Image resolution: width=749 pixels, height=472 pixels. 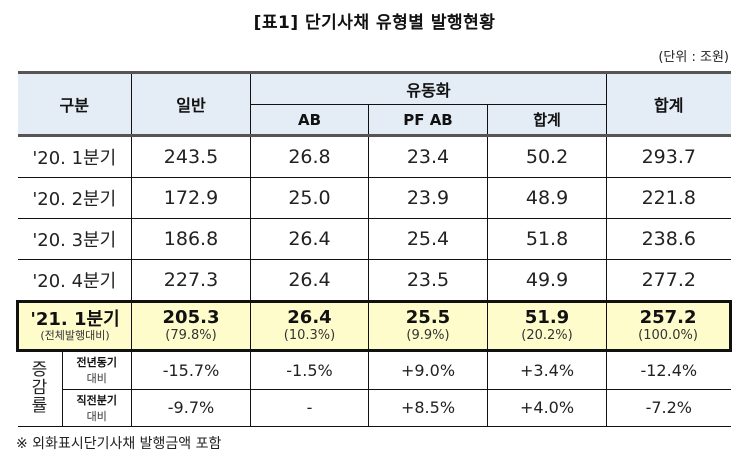 What do you see at coordinates (668, 370) in the screenshot?
I see `yoy-total: -12.4%` at bounding box center [668, 370].